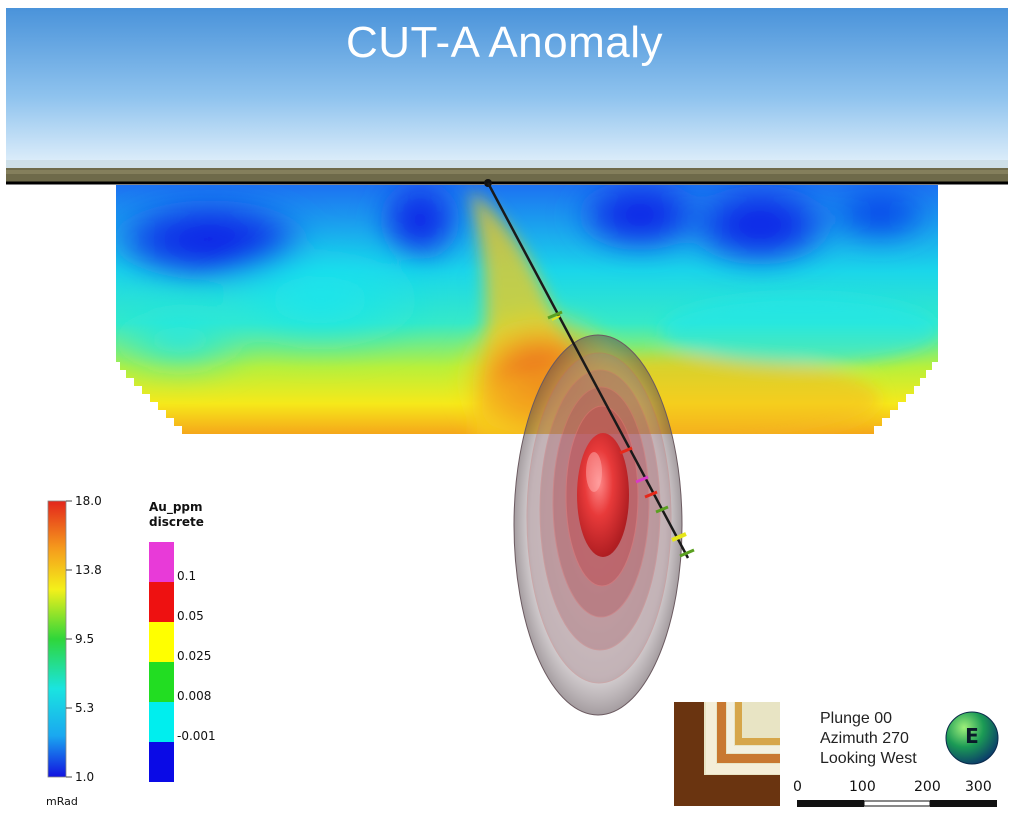  Describe the element at coordinates (598, 525) in the screenshot. I see `anomaly-body` at that location.